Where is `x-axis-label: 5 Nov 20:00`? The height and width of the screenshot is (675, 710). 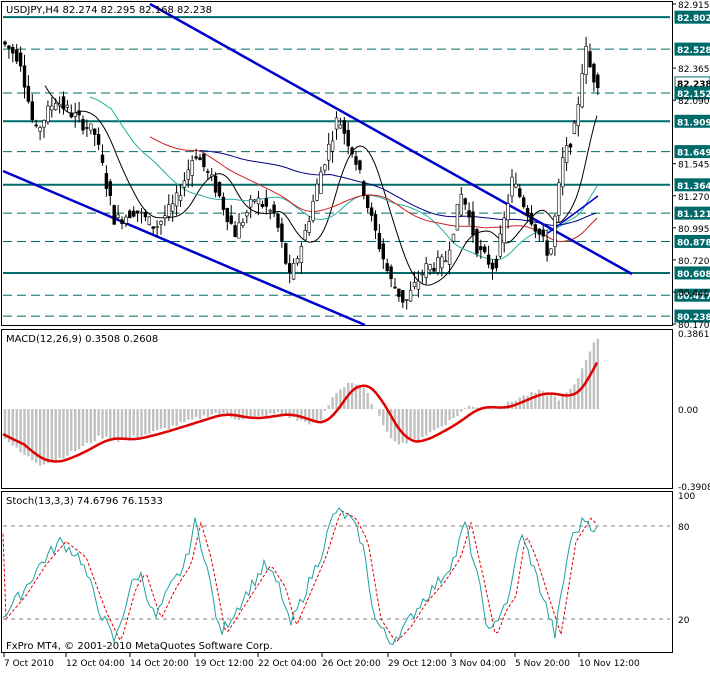
x-axis-label: 5 Nov 20:00 is located at coordinates (542, 664).